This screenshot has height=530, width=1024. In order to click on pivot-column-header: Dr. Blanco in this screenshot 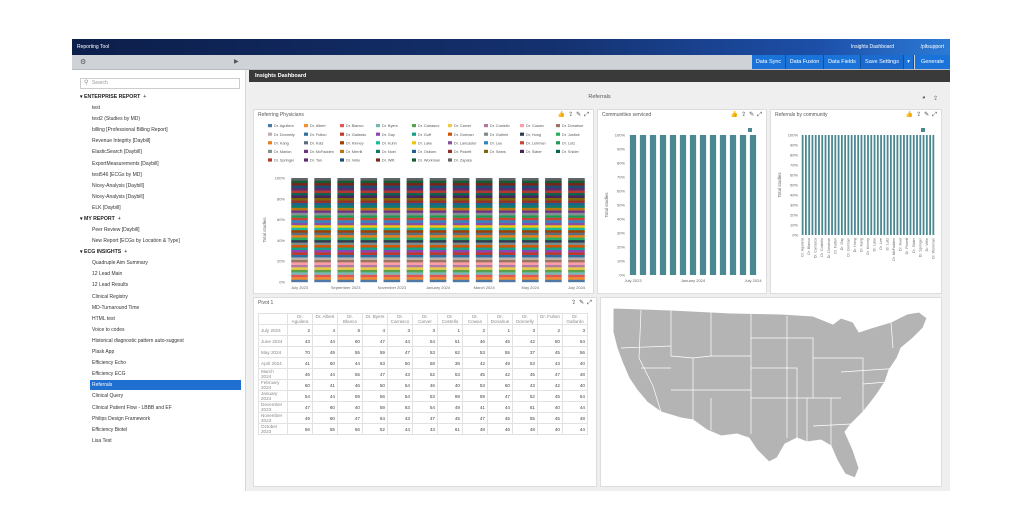, I will do `click(350, 319)`.